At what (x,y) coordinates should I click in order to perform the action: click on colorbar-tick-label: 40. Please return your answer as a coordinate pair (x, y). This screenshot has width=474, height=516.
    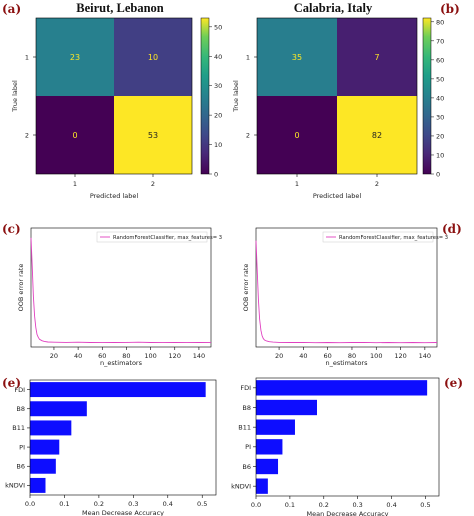
    Looking at the image, I should click on (440, 98).